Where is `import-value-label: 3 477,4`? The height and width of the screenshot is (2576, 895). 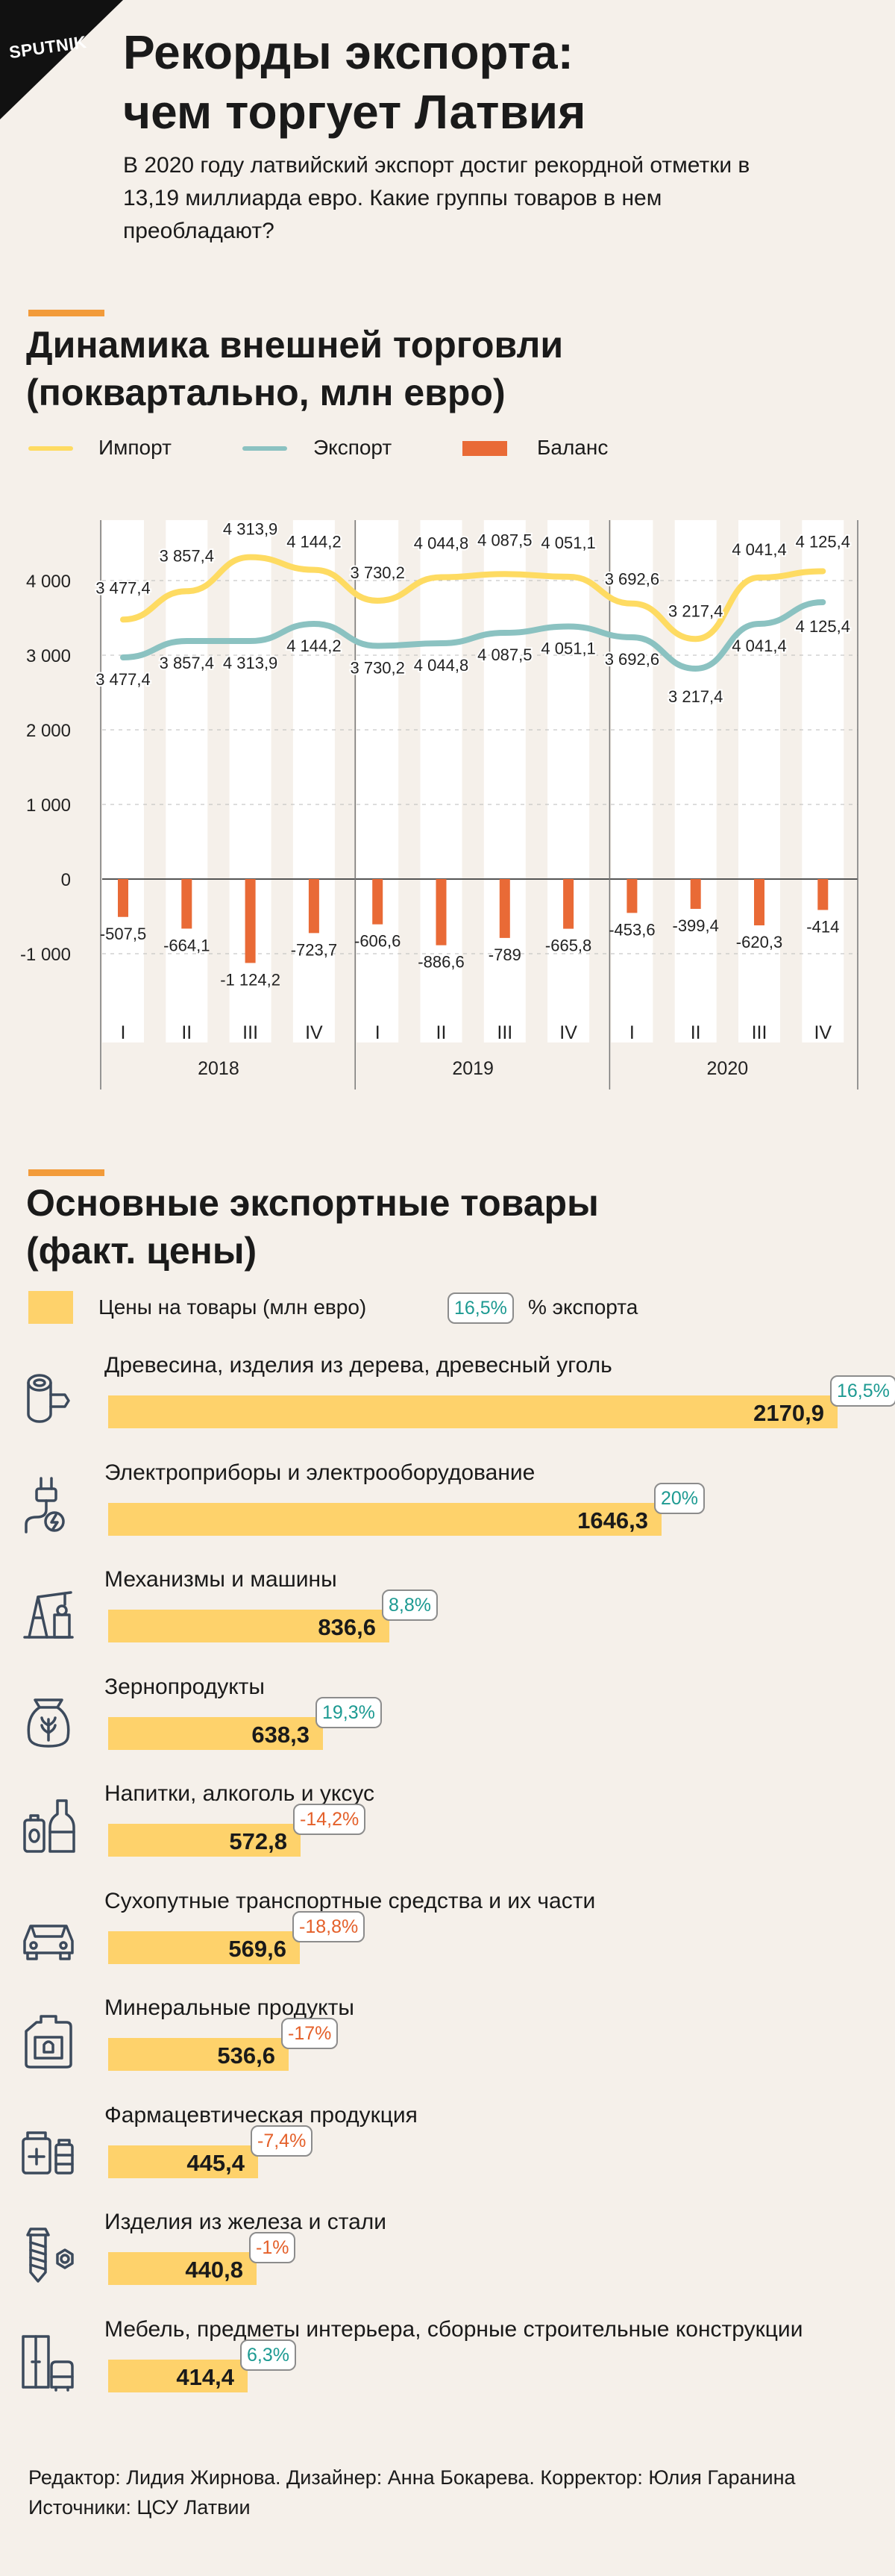
import-value-label: 3 477,4 is located at coordinates (122, 587).